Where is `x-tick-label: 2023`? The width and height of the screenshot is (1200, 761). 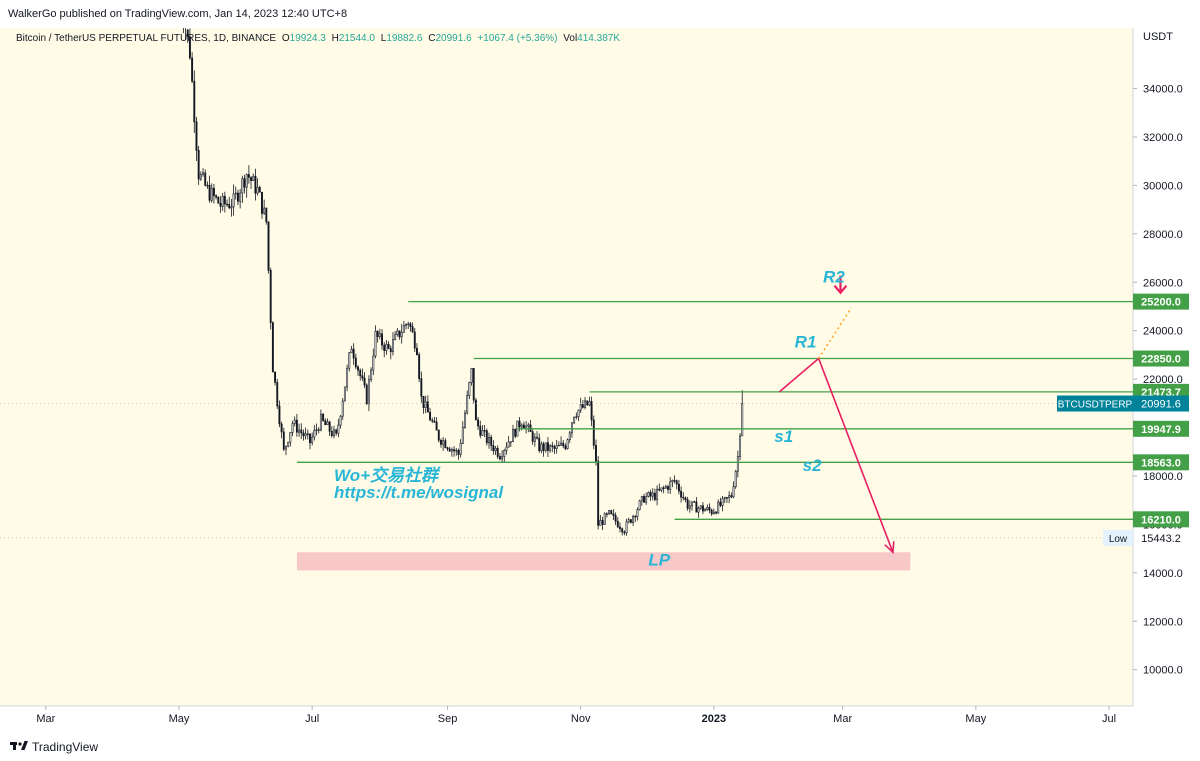 x-tick-label: 2023 is located at coordinates (714, 719).